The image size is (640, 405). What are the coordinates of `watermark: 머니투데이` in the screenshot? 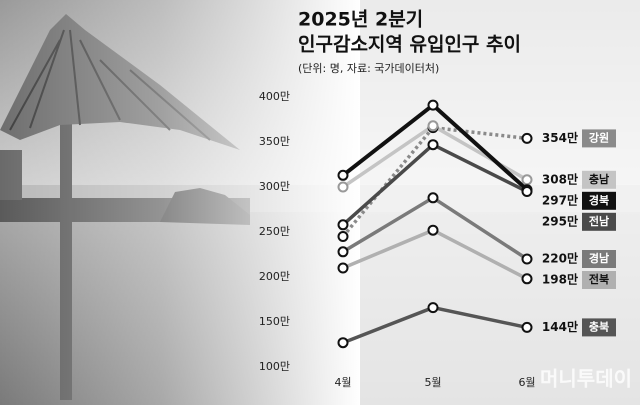 It's located at (586, 379).